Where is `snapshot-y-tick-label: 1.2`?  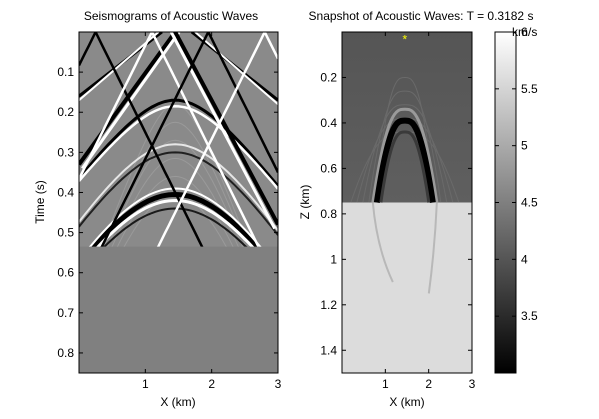 snapshot-y-tick-label: 1.2 is located at coordinates (328, 305).